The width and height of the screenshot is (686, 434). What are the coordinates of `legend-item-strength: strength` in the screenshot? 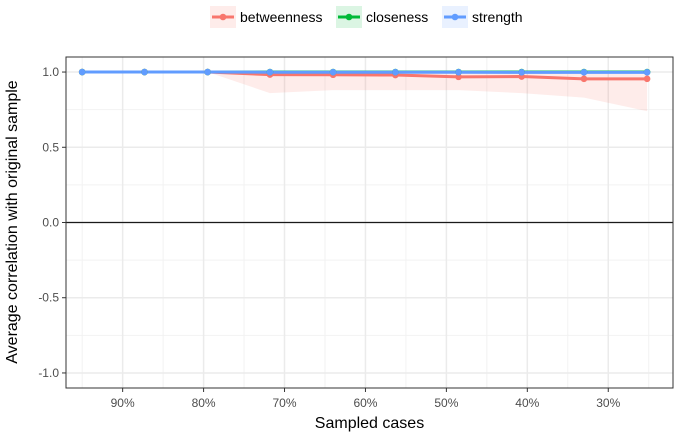 It's located at (482, 17).